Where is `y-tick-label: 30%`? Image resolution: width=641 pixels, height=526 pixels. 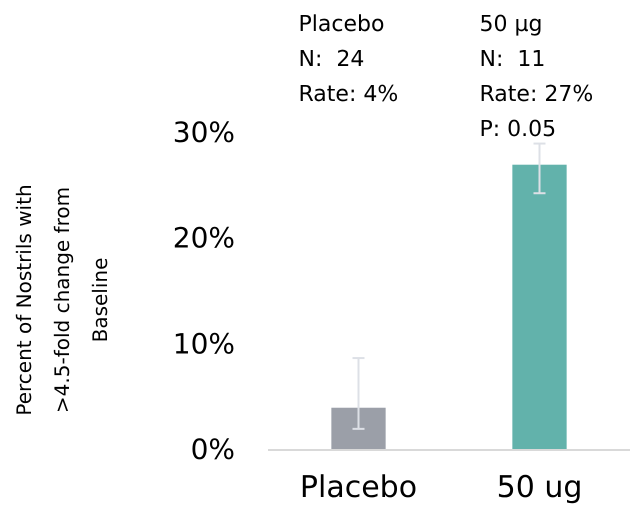
y-tick-label: 30% is located at coordinates (203, 132).